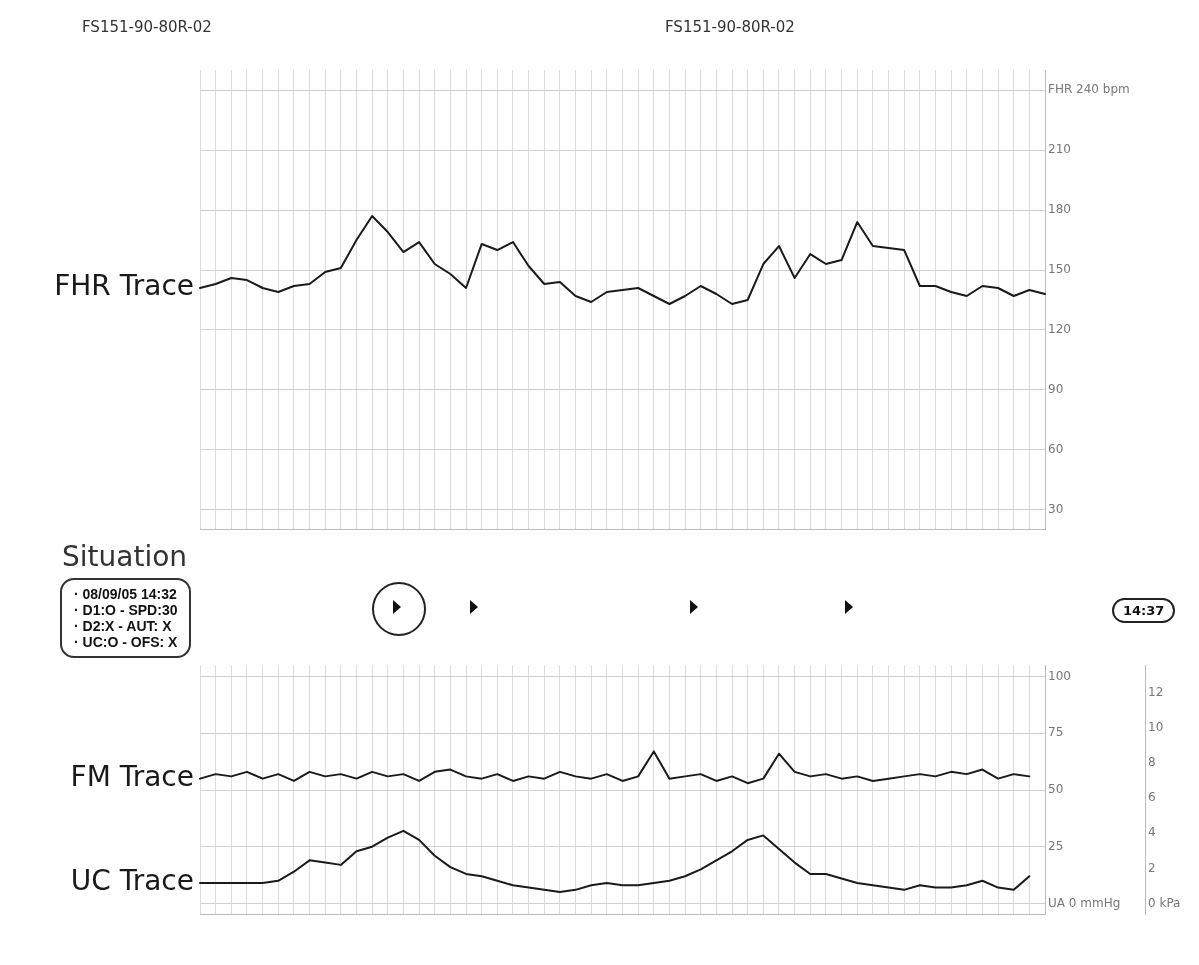 This screenshot has height=965, width=1199. Describe the element at coordinates (1056, 732) in the screenshot. I see `y-tick-label: 75` at that location.